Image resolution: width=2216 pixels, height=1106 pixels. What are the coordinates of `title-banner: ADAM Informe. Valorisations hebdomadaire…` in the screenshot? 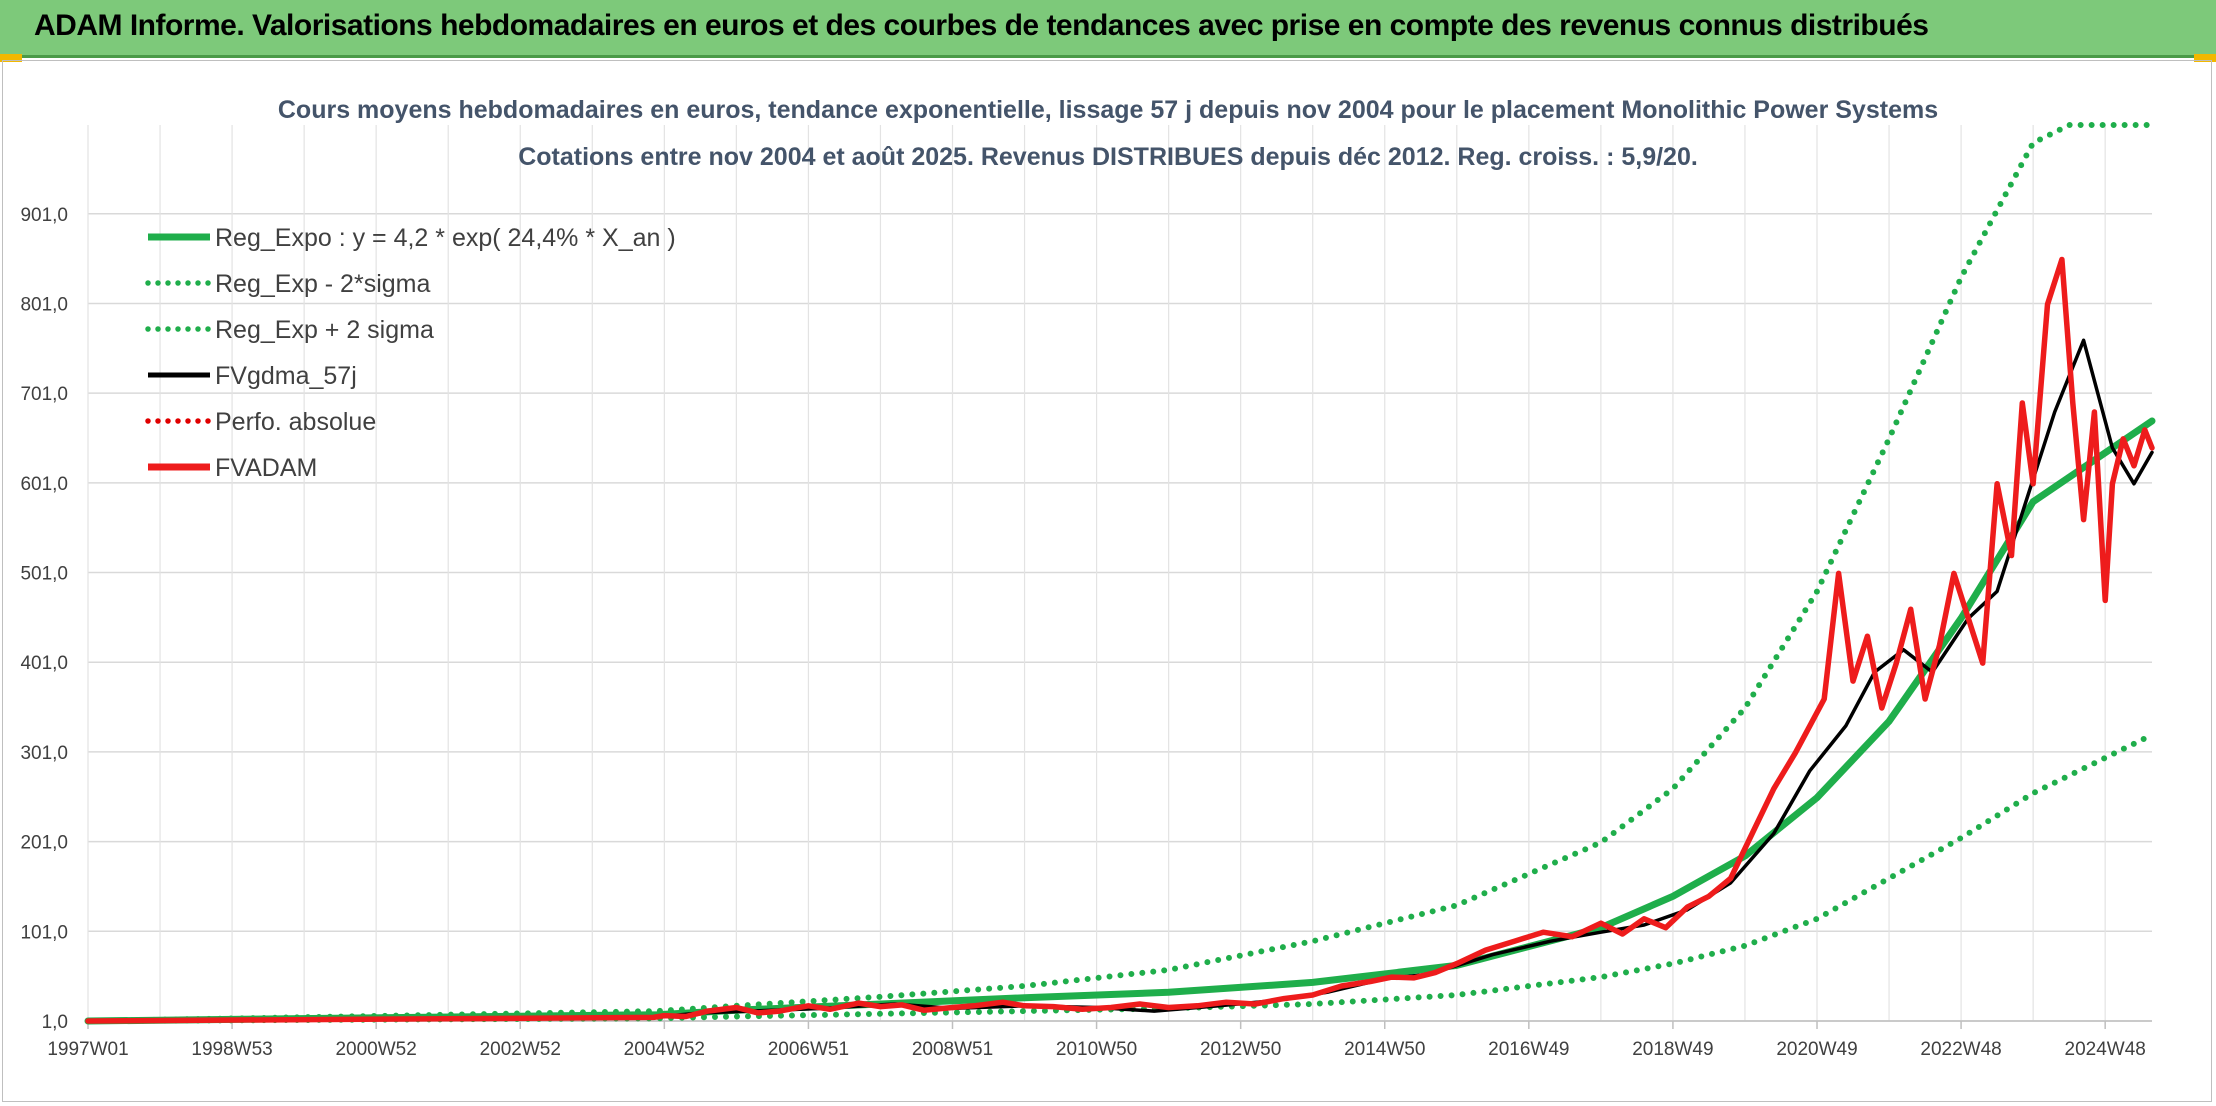 It's located at (1108, 29).